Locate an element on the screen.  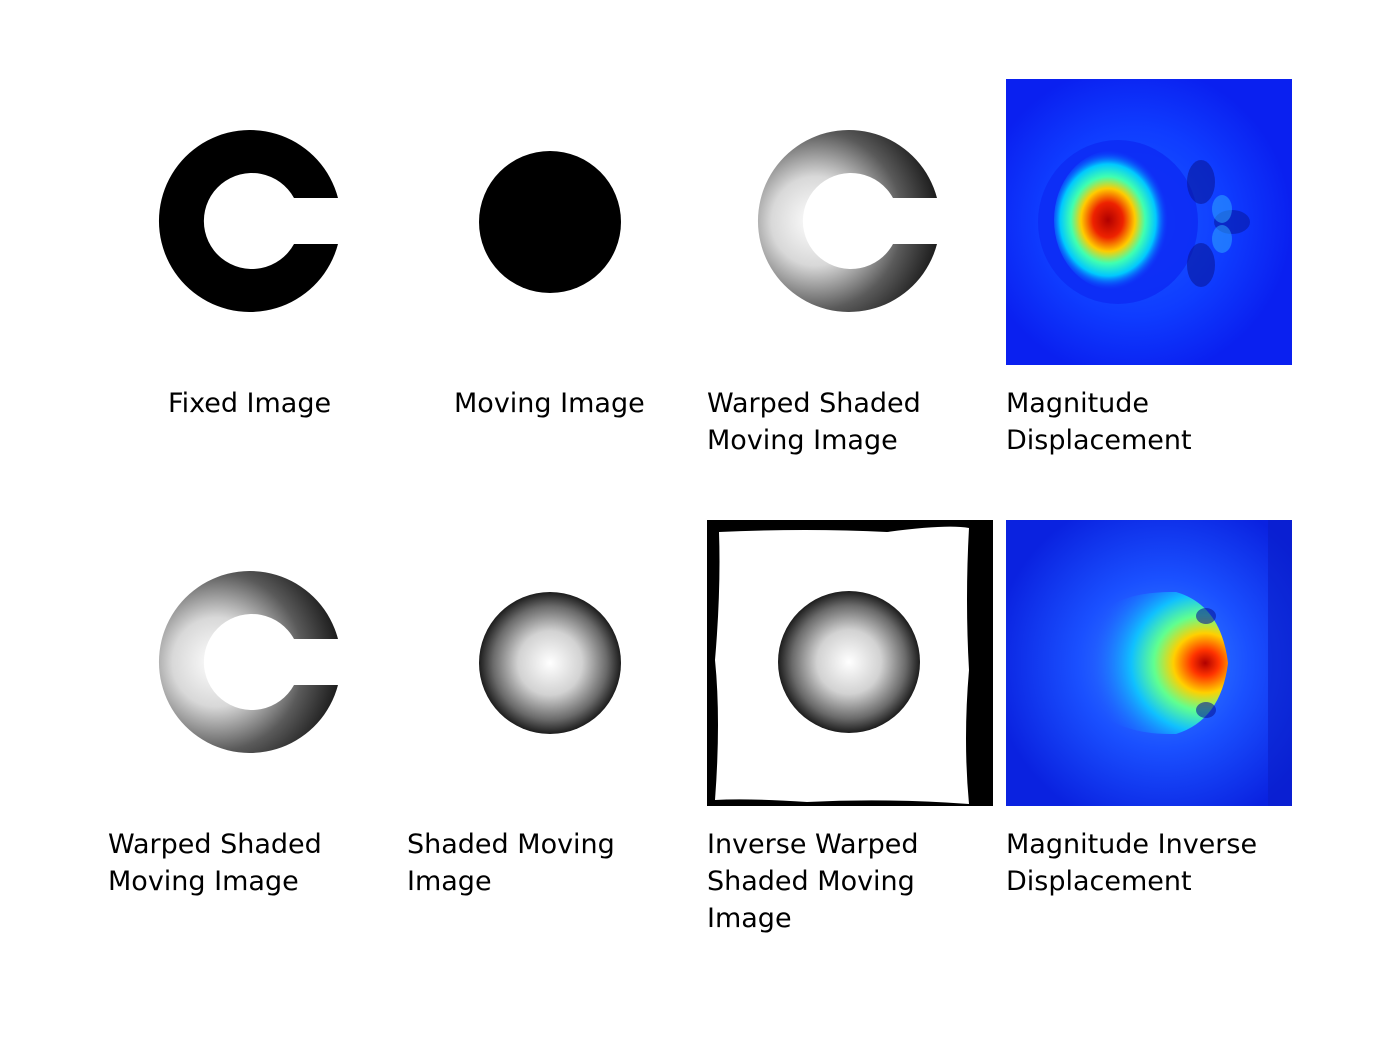
magnitude-displacement is located at coordinates (1149, 222).